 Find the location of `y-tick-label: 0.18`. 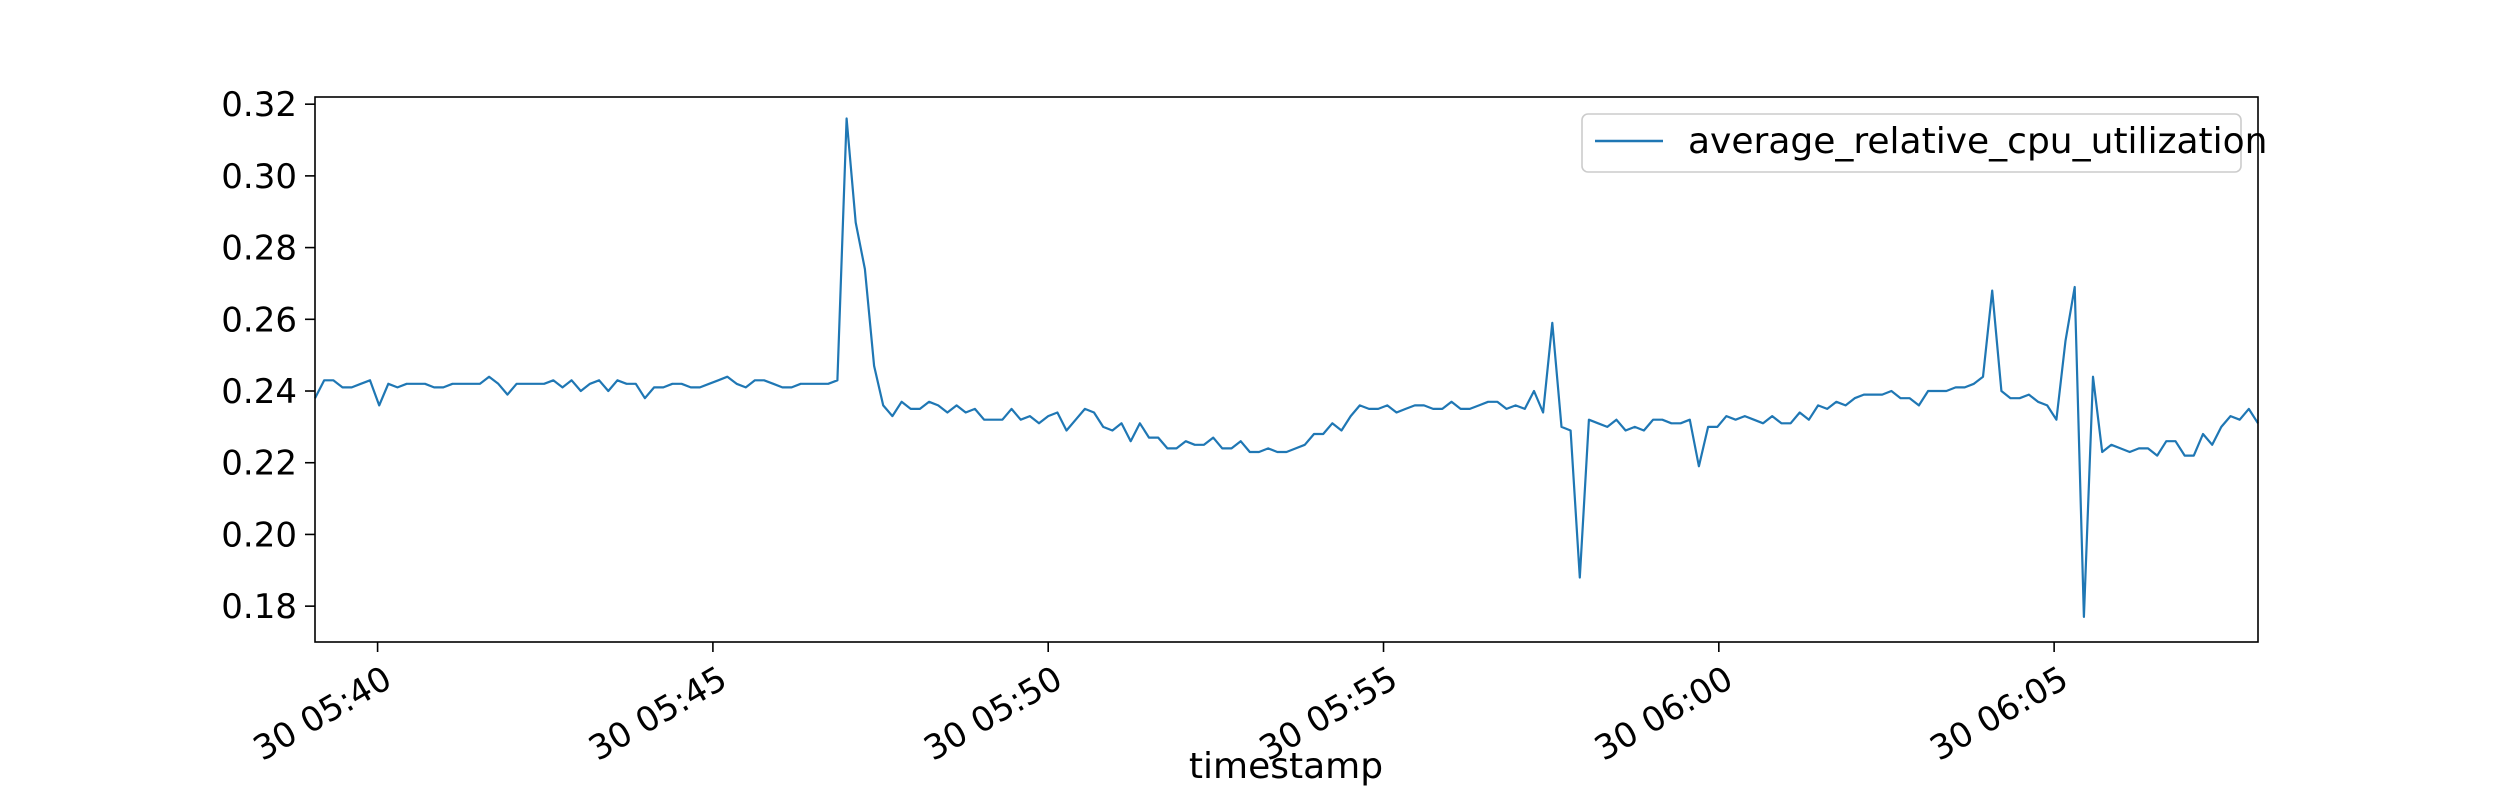

y-tick-label: 0.18 is located at coordinates (259, 607).